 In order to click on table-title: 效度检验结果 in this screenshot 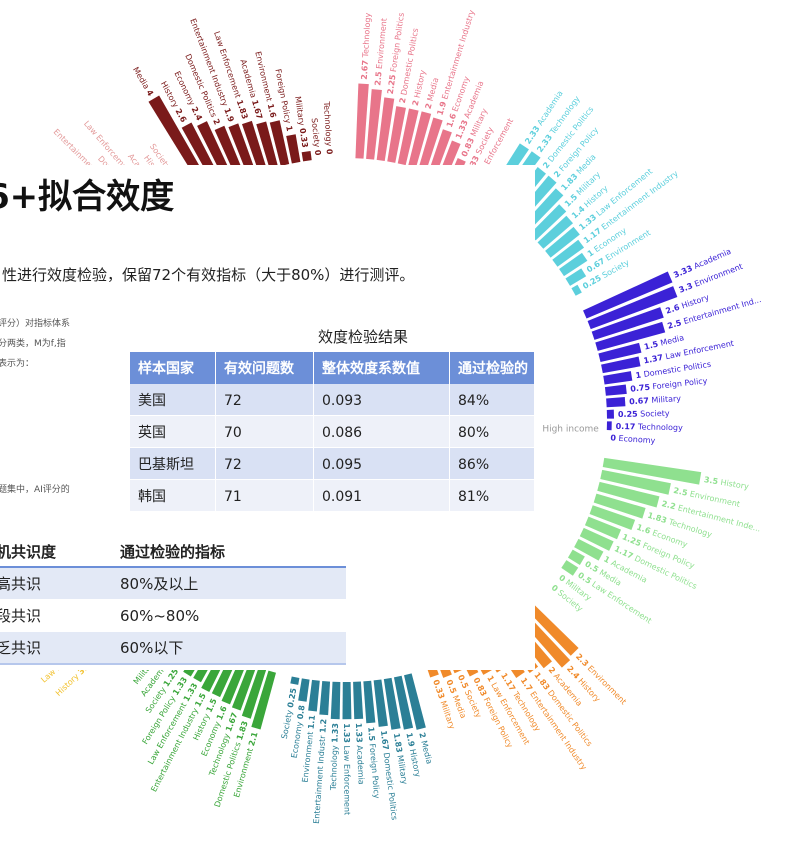, I will do `click(363, 337)`.